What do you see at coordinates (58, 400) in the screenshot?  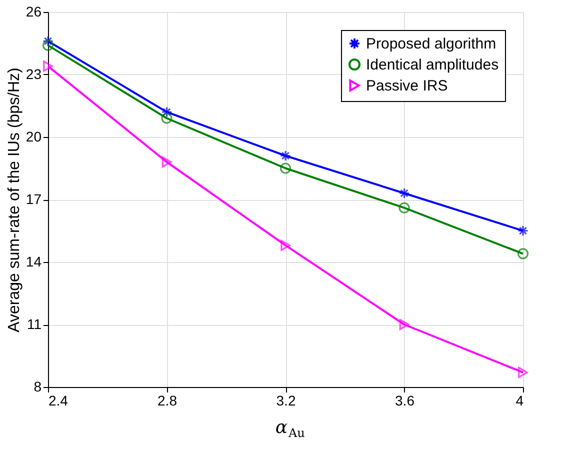 I see `x-tick-label: 2.4` at bounding box center [58, 400].